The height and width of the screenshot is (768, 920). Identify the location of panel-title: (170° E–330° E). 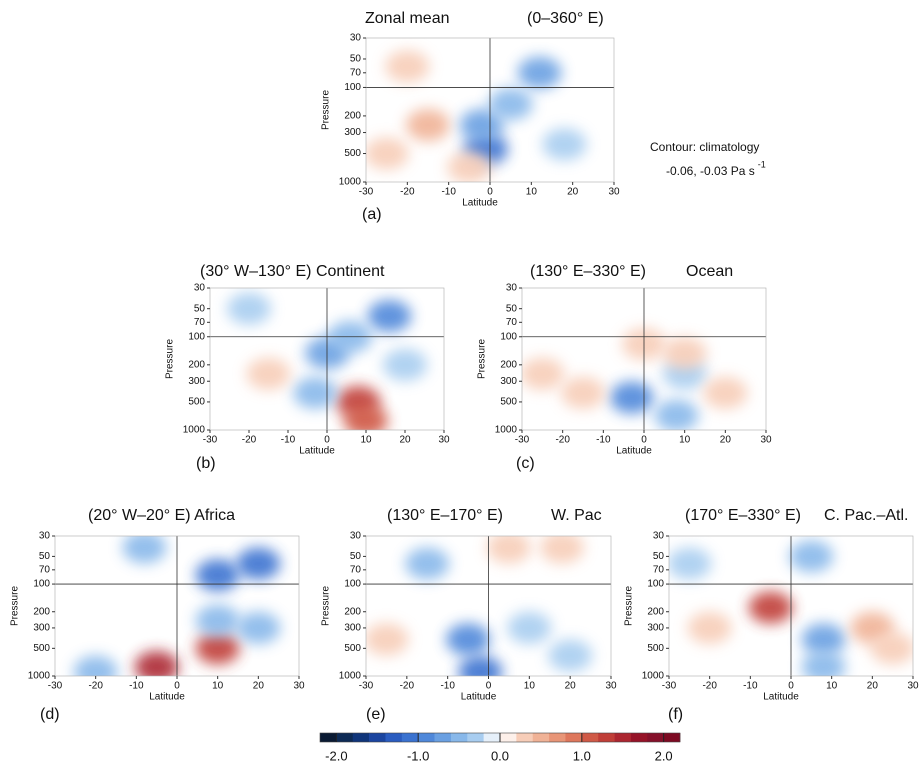
(743, 515).